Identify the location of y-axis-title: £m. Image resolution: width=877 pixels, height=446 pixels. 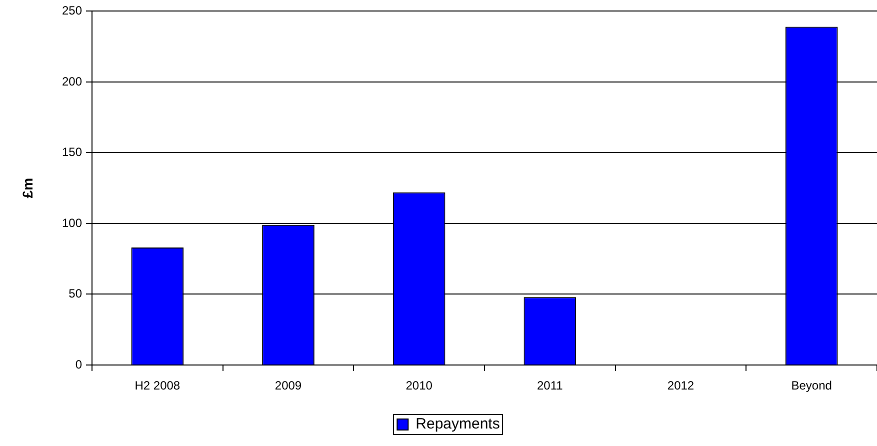
(27, 188).